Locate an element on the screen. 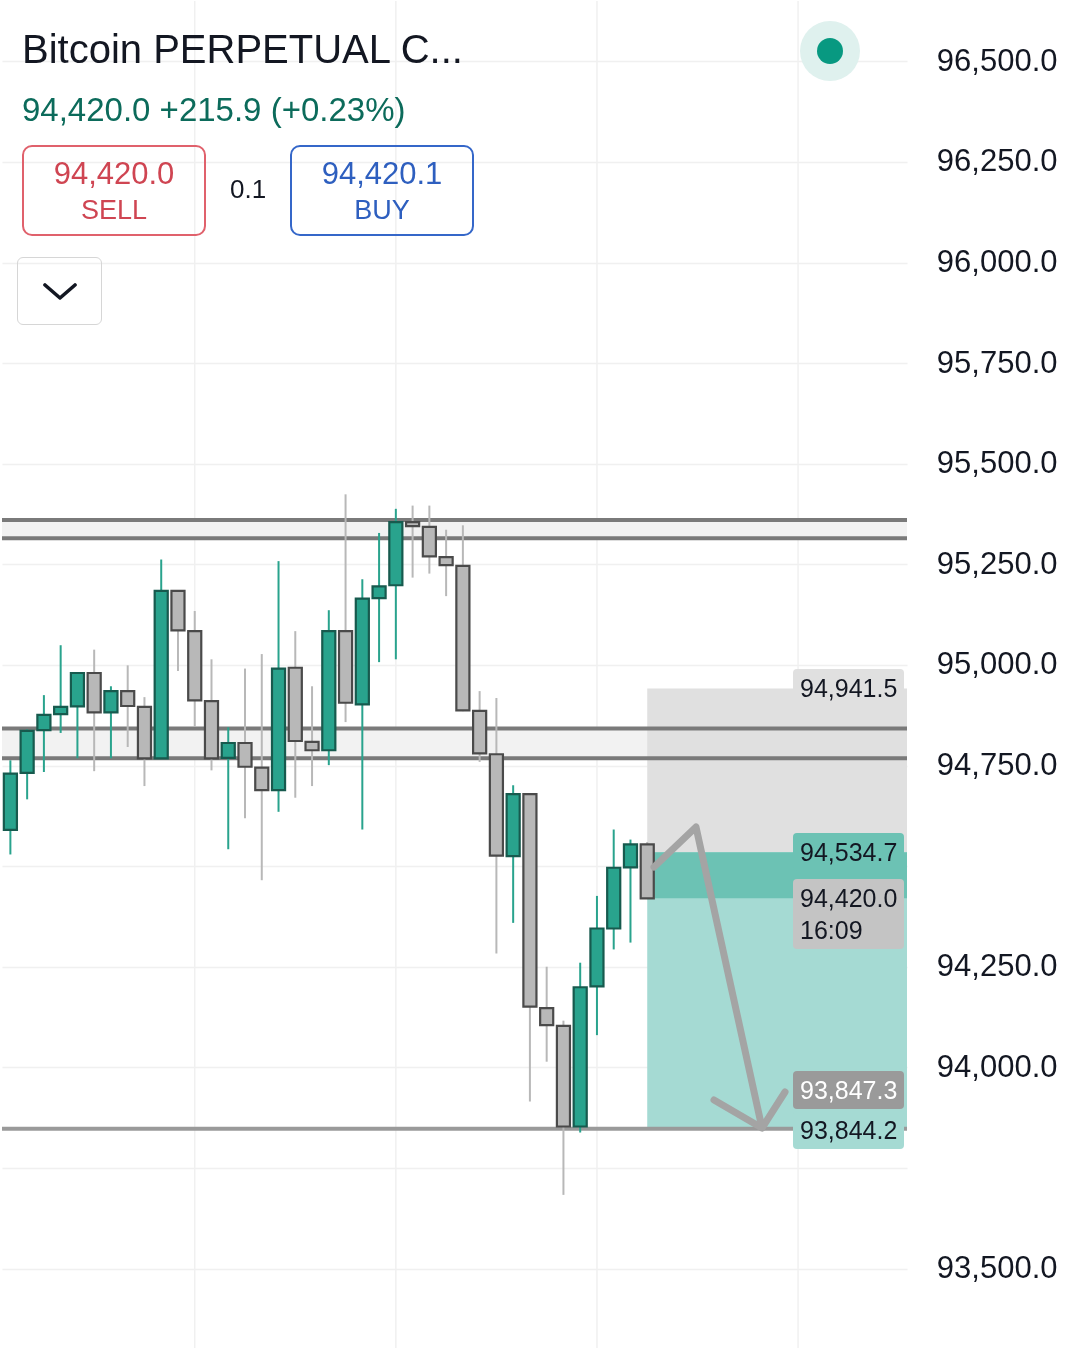 The height and width of the screenshot is (1348, 1080). text: 94,420.0 +215.9 (+0.23%) is located at coordinates (214, 110).